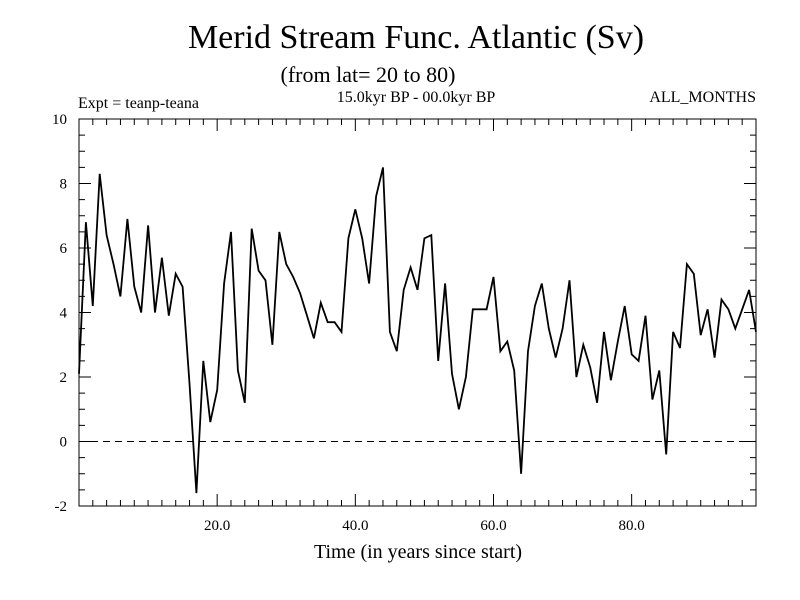  Describe the element at coordinates (61, 507) in the screenshot. I see `y-tick-label: -2` at that location.